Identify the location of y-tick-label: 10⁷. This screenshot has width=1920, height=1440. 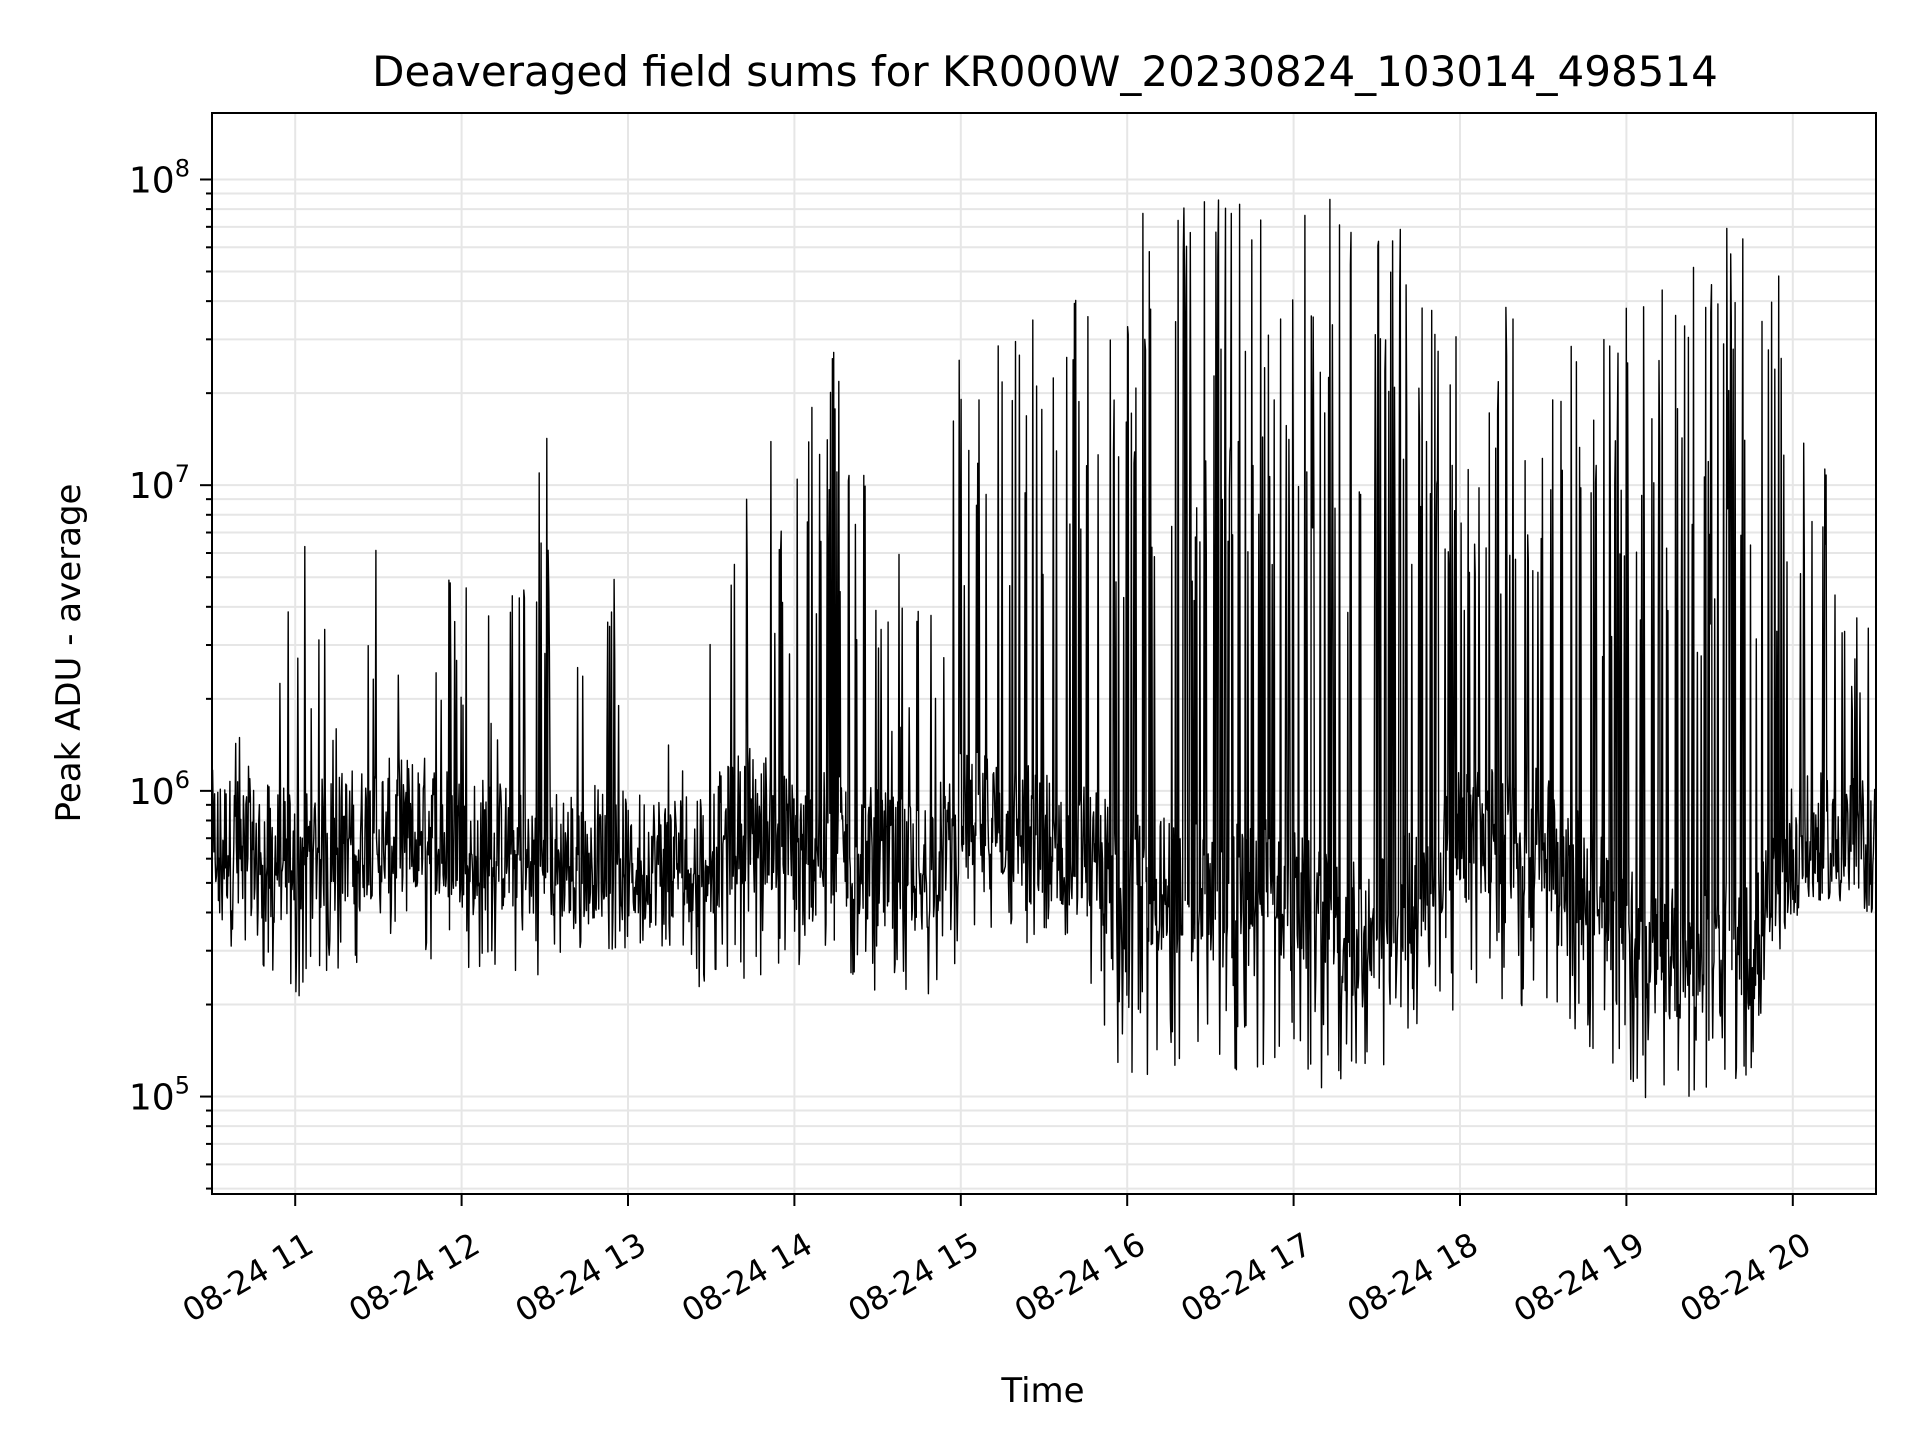
(159, 483).